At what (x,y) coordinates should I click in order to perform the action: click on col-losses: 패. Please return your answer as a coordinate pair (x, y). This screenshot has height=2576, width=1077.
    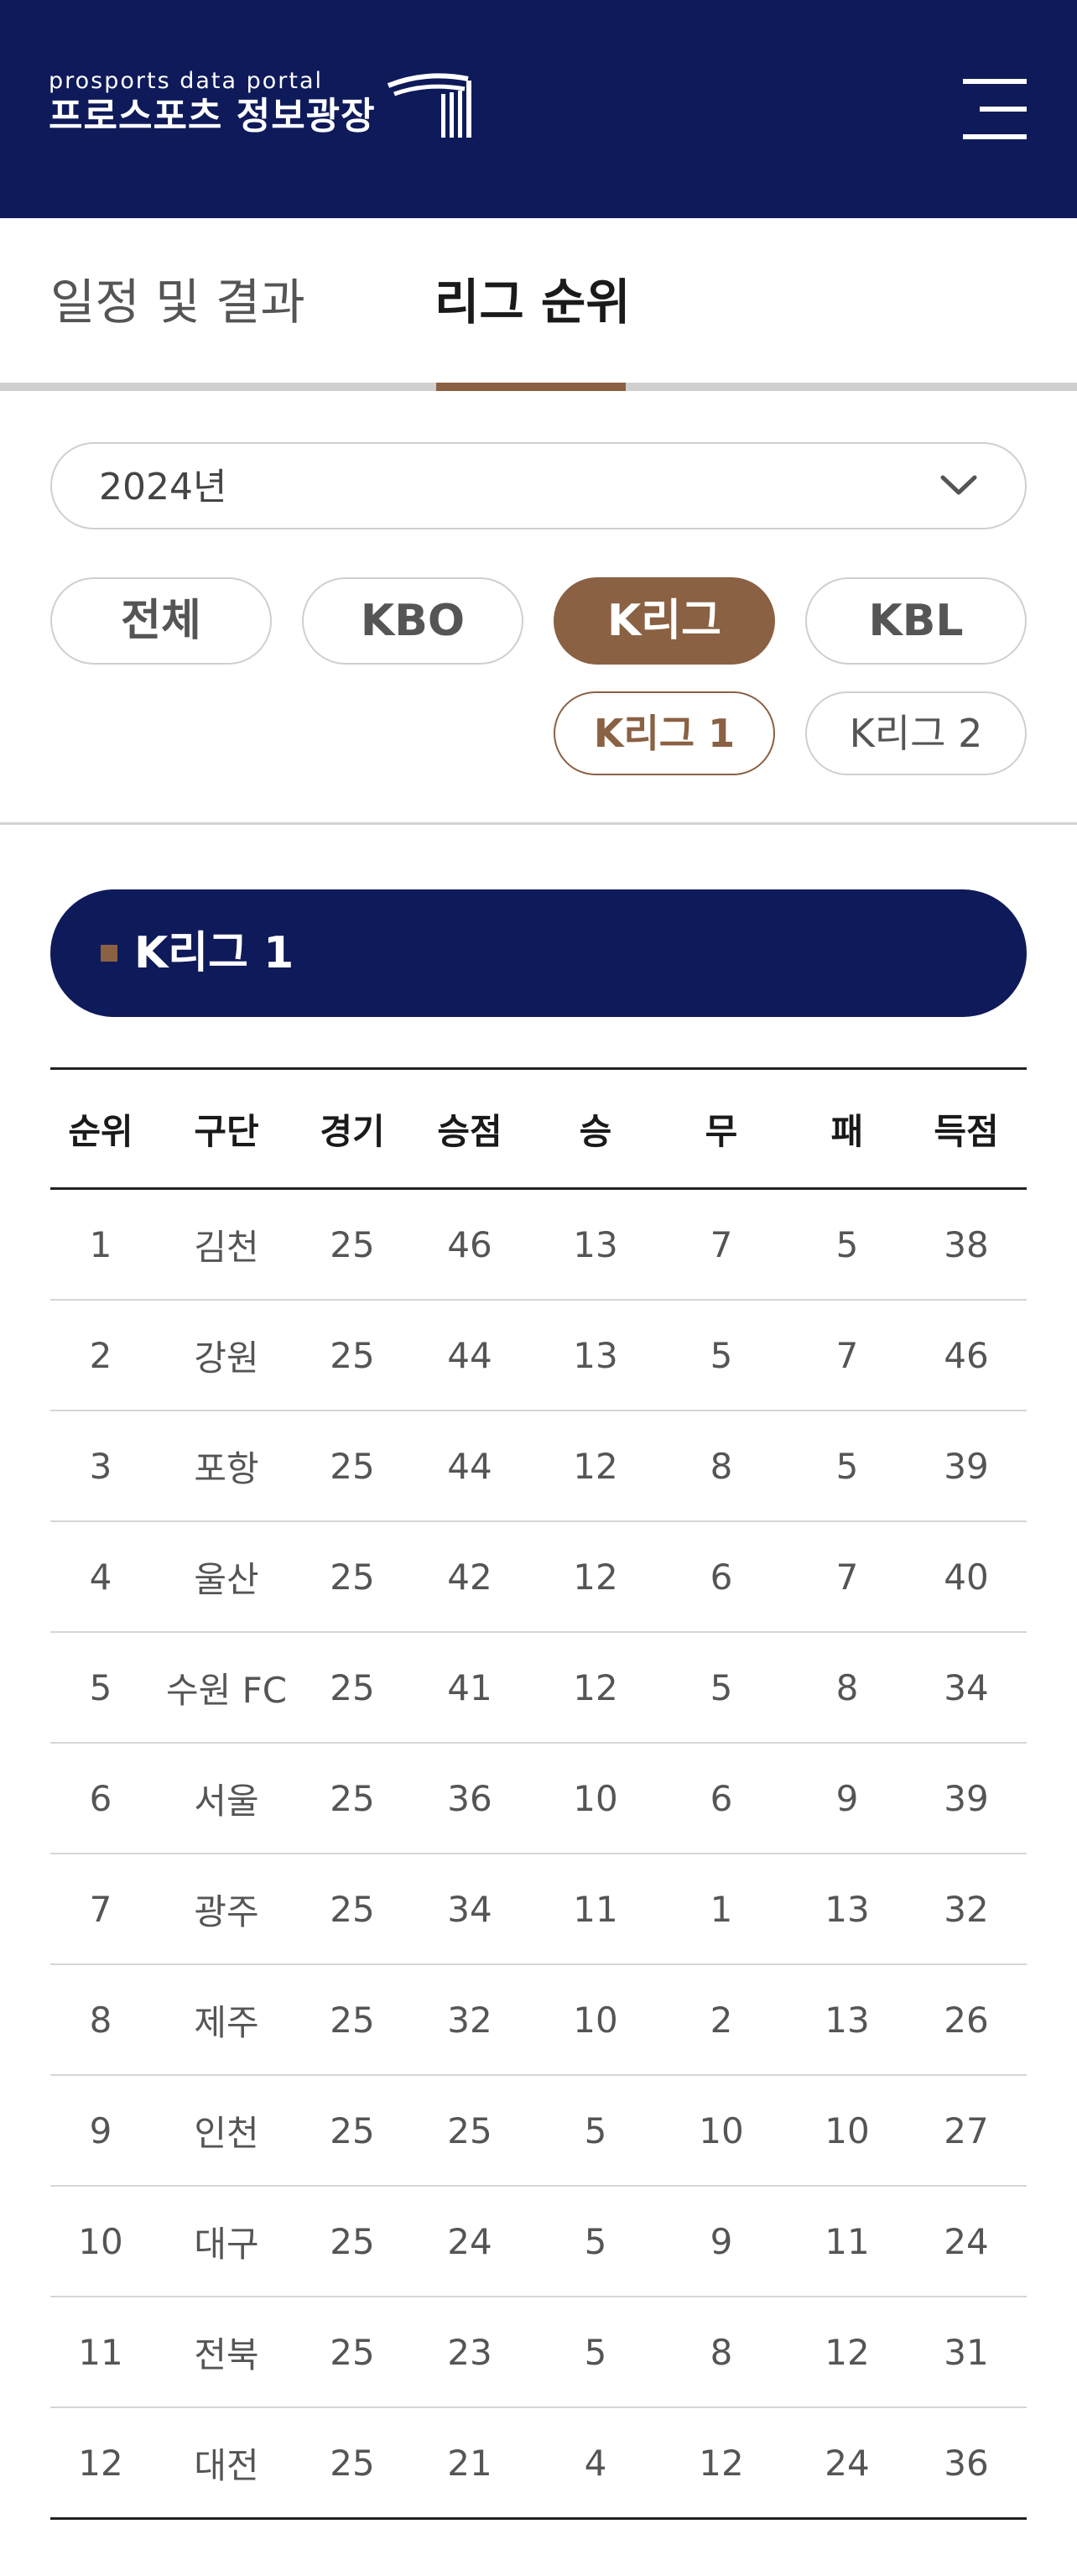
    Looking at the image, I should click on (847, 1128).